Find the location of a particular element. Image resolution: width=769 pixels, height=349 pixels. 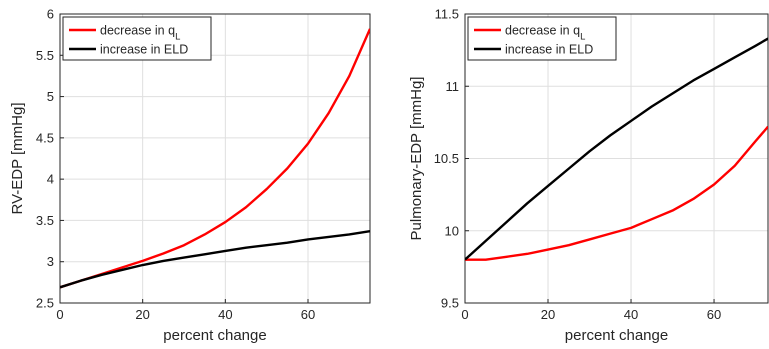

chart1-legend-box is located at coordinates (542, 38).